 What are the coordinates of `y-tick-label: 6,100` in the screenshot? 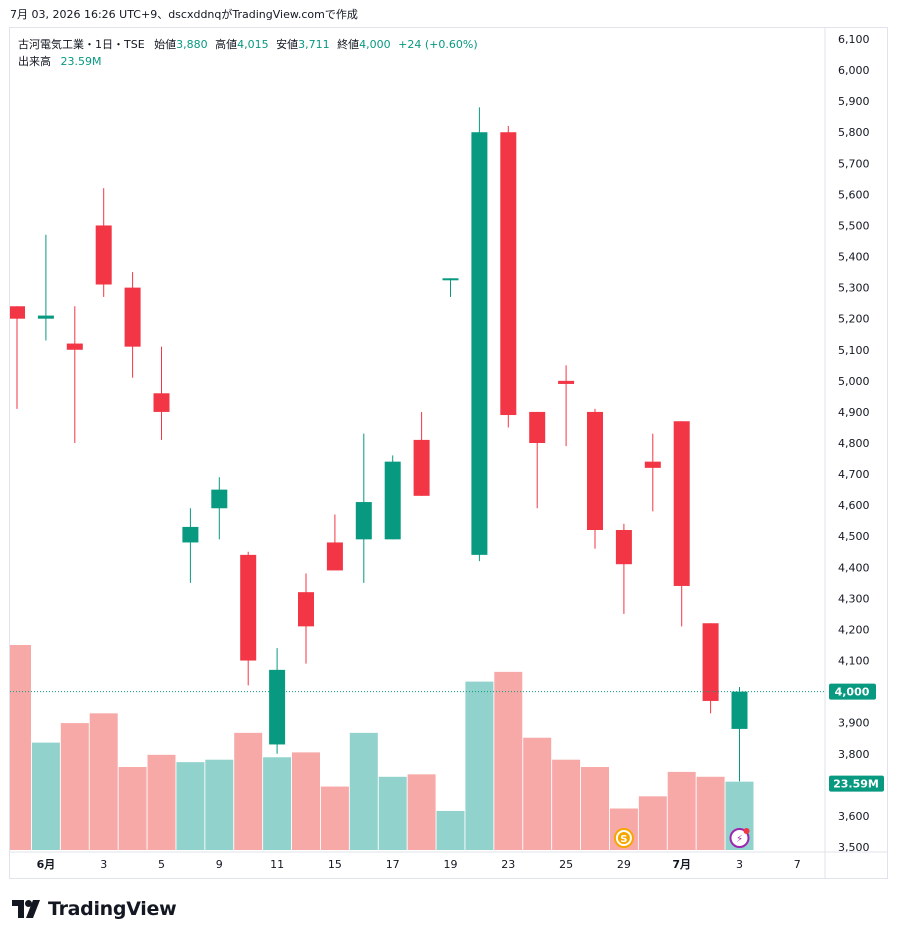 It's located at (854, 39).